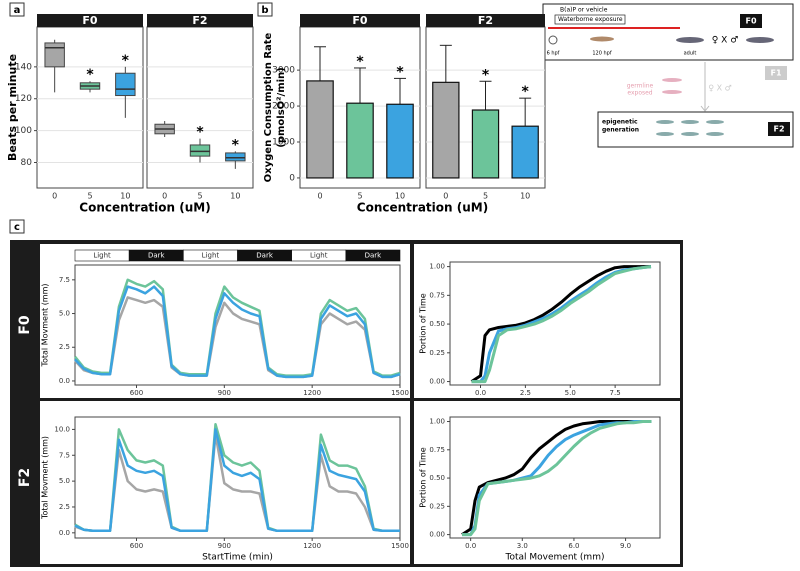  Describe the element at coordinates (668, 32) in the screenshot. I see `schematic-frame` at that location.